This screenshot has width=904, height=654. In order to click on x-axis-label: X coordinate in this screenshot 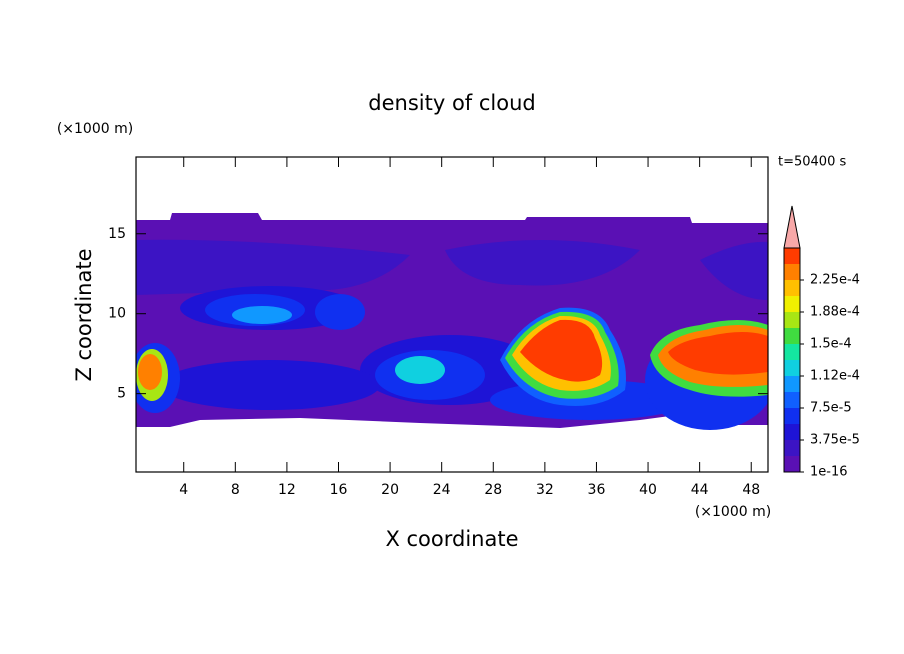, I will do `click(451, 539)`.